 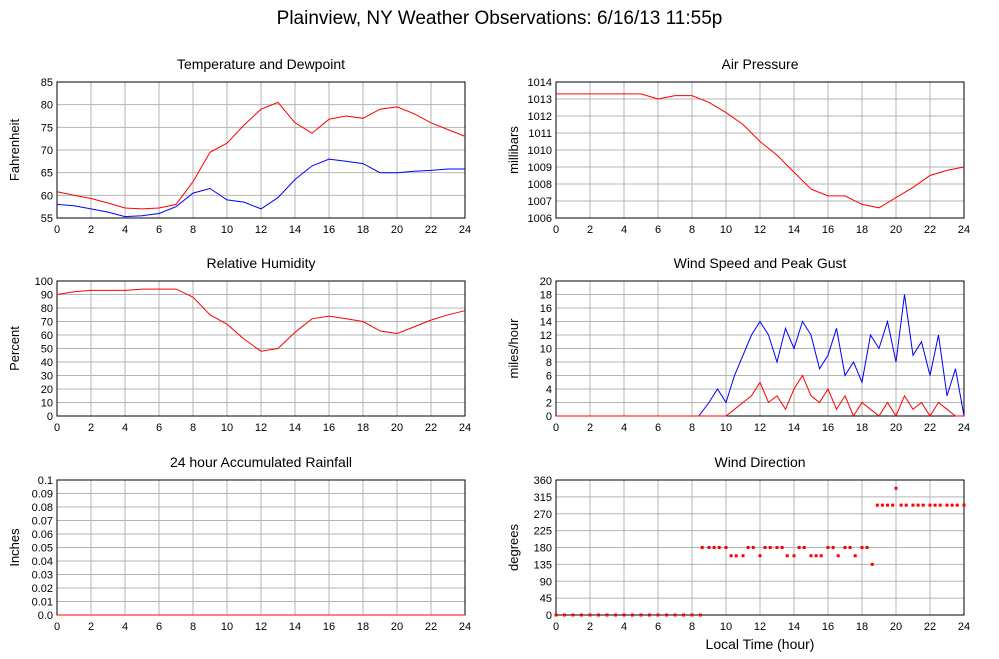 I want to click on y-tick-label: 135, so click(x=543, y=565).